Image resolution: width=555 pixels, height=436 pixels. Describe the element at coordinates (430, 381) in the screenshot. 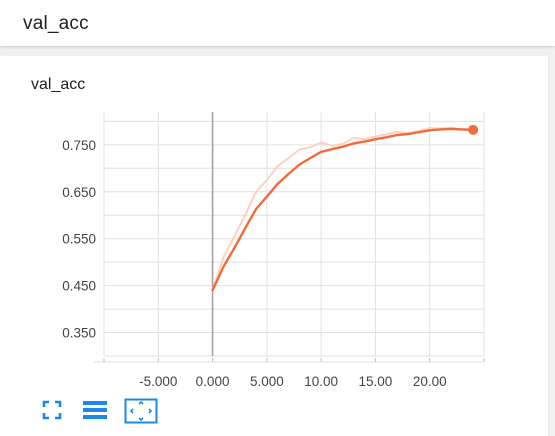

I see `x-tick-label: 20.00` at that location.